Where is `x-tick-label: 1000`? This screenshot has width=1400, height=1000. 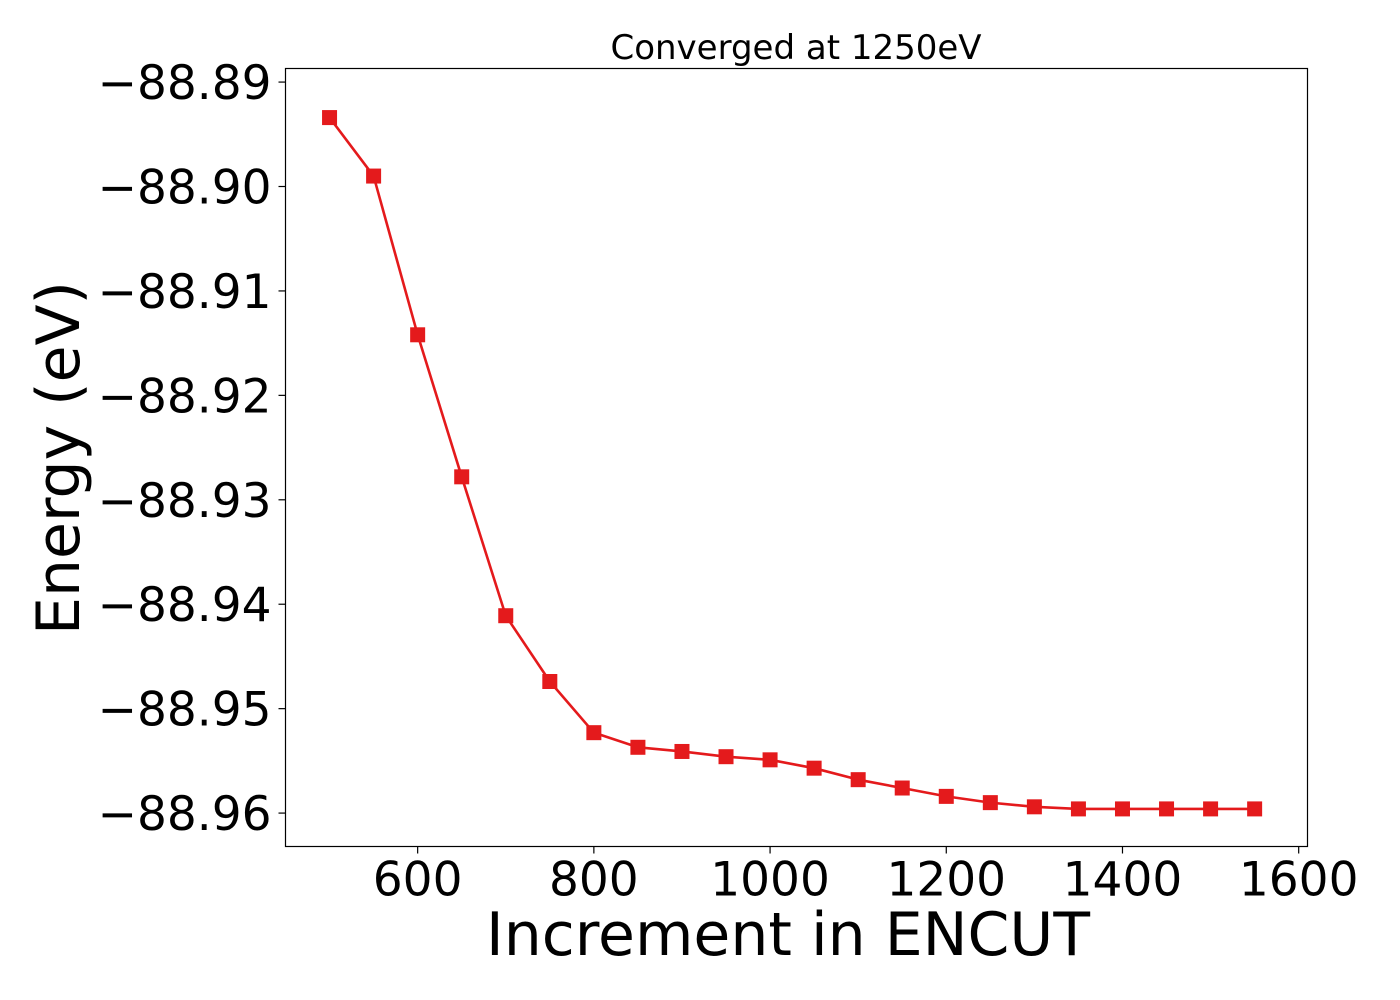 x-tick-label: 1000 is located at coordinates (770, 880).